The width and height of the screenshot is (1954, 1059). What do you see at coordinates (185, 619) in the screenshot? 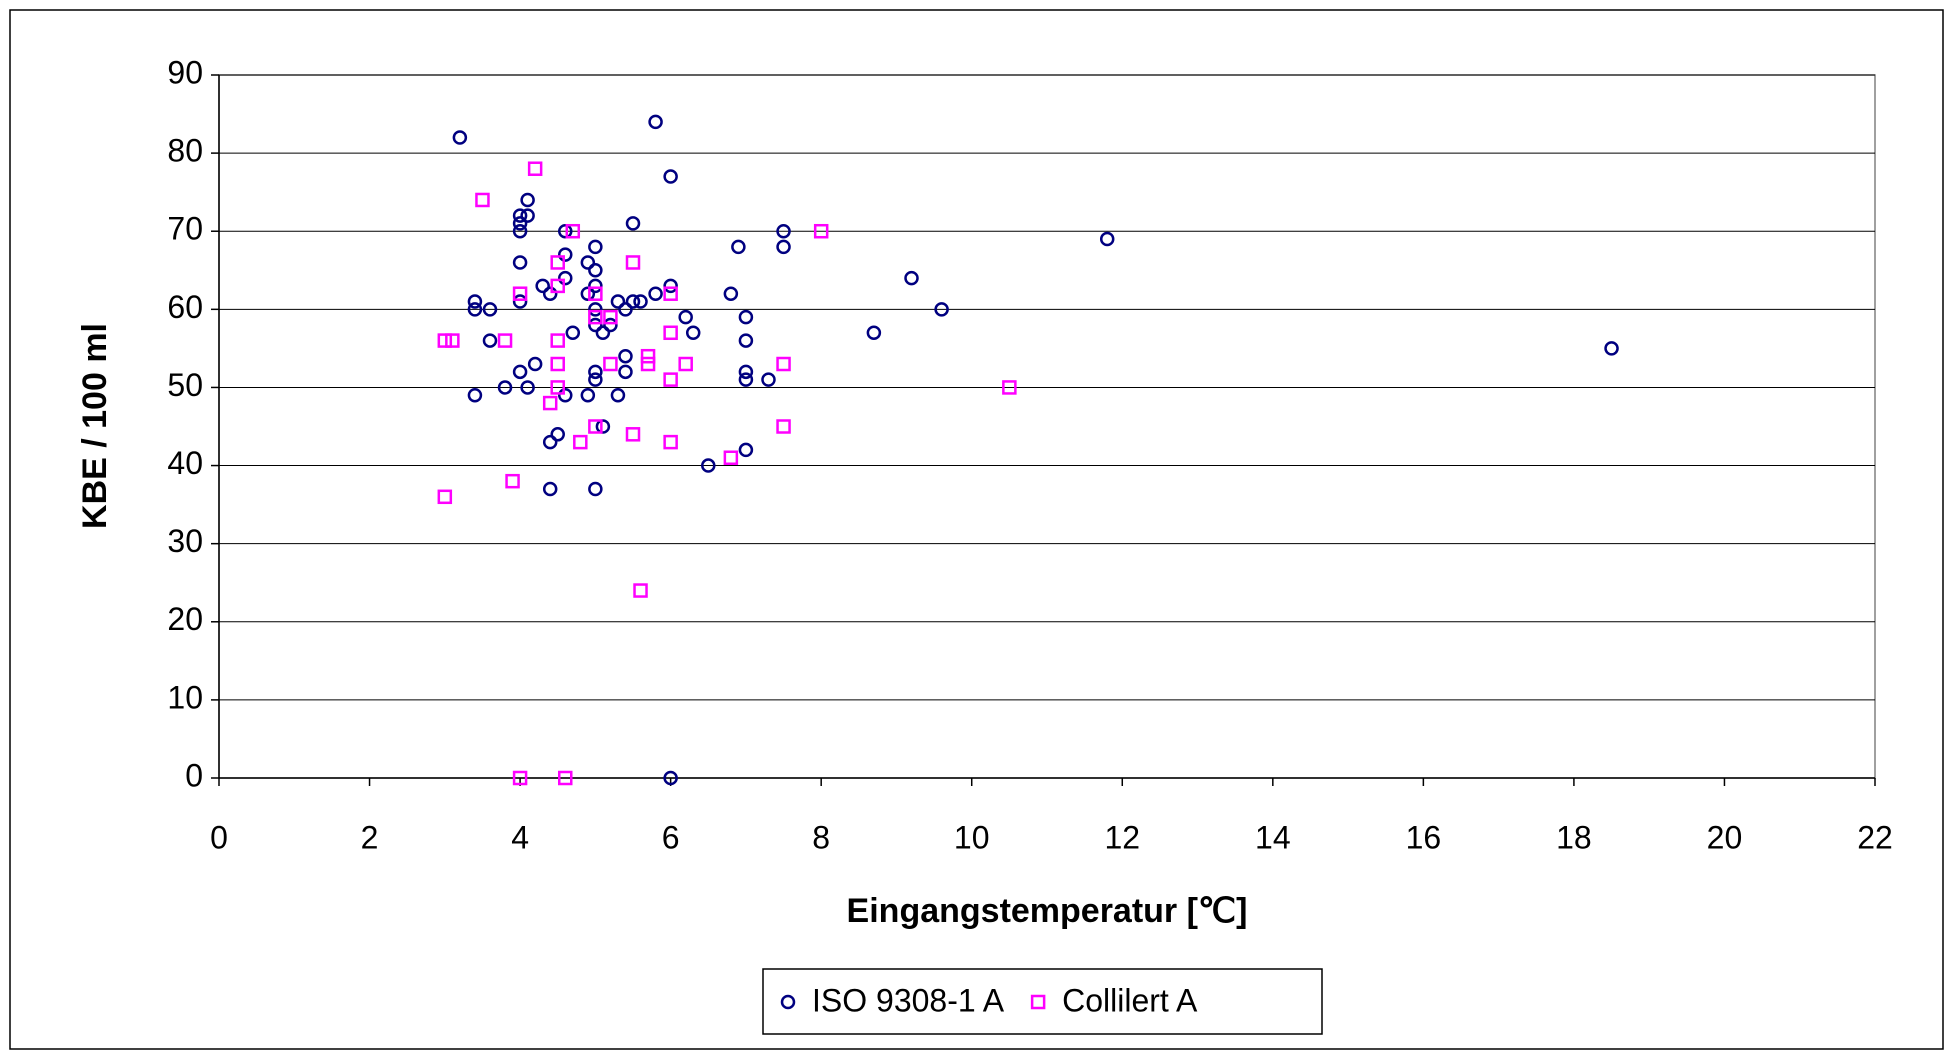
I see `y-tick-label: 20` at bounding box center [185, 619].